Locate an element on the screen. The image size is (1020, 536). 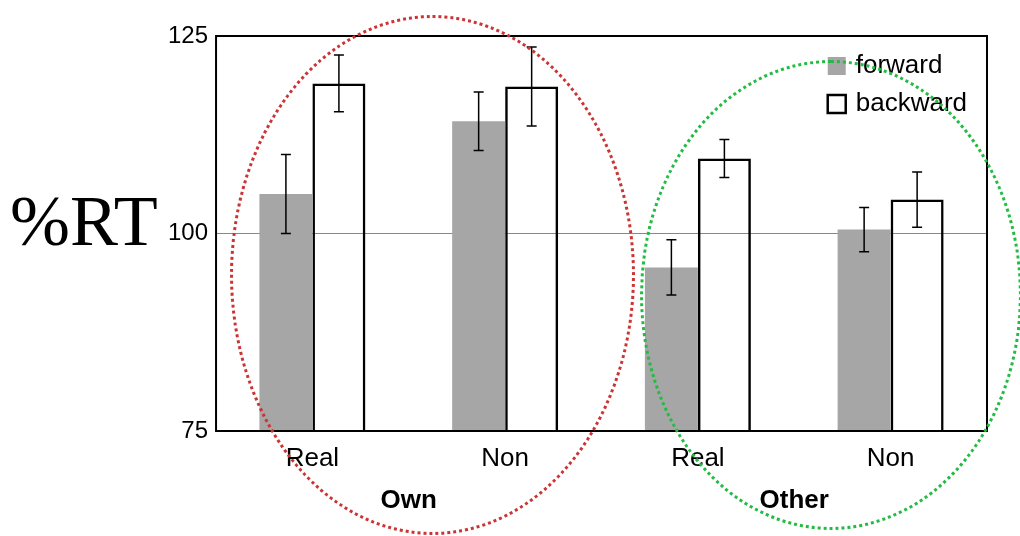
text: Other is located at coordinates (794, 499).